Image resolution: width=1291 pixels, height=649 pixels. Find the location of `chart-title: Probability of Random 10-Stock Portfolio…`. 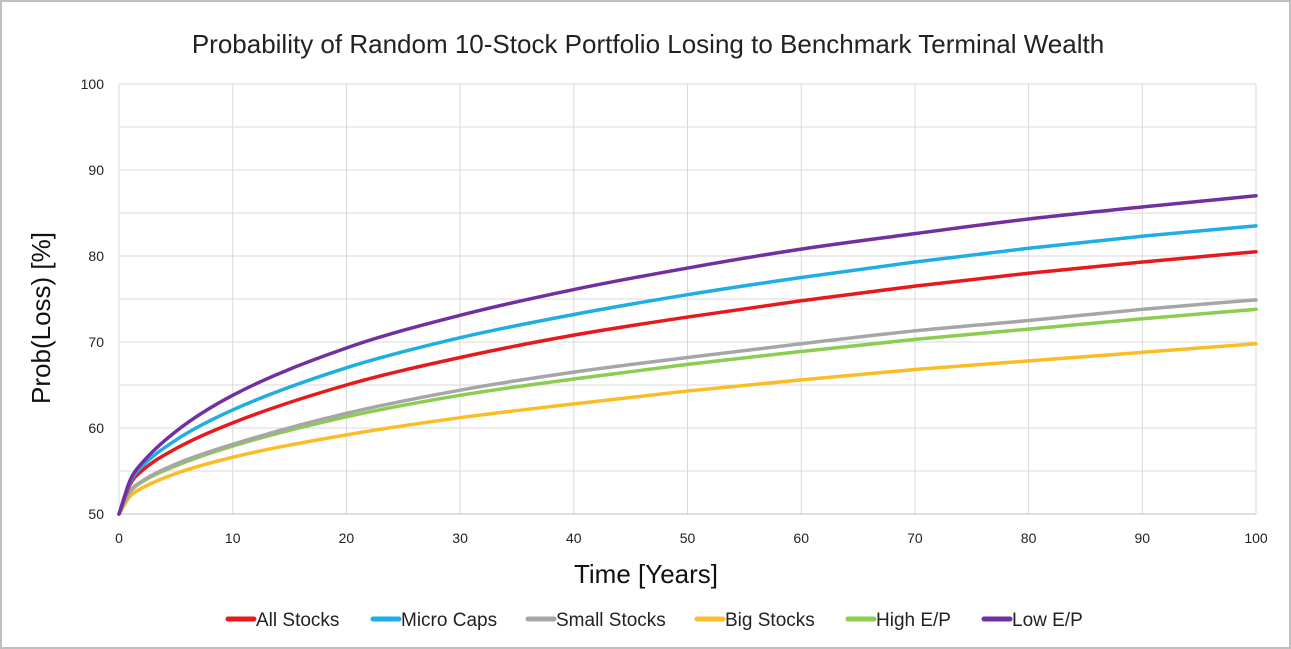

chart-title: Probability of Random 10-Stock Portfolio… is located at coordinates (648, 44).